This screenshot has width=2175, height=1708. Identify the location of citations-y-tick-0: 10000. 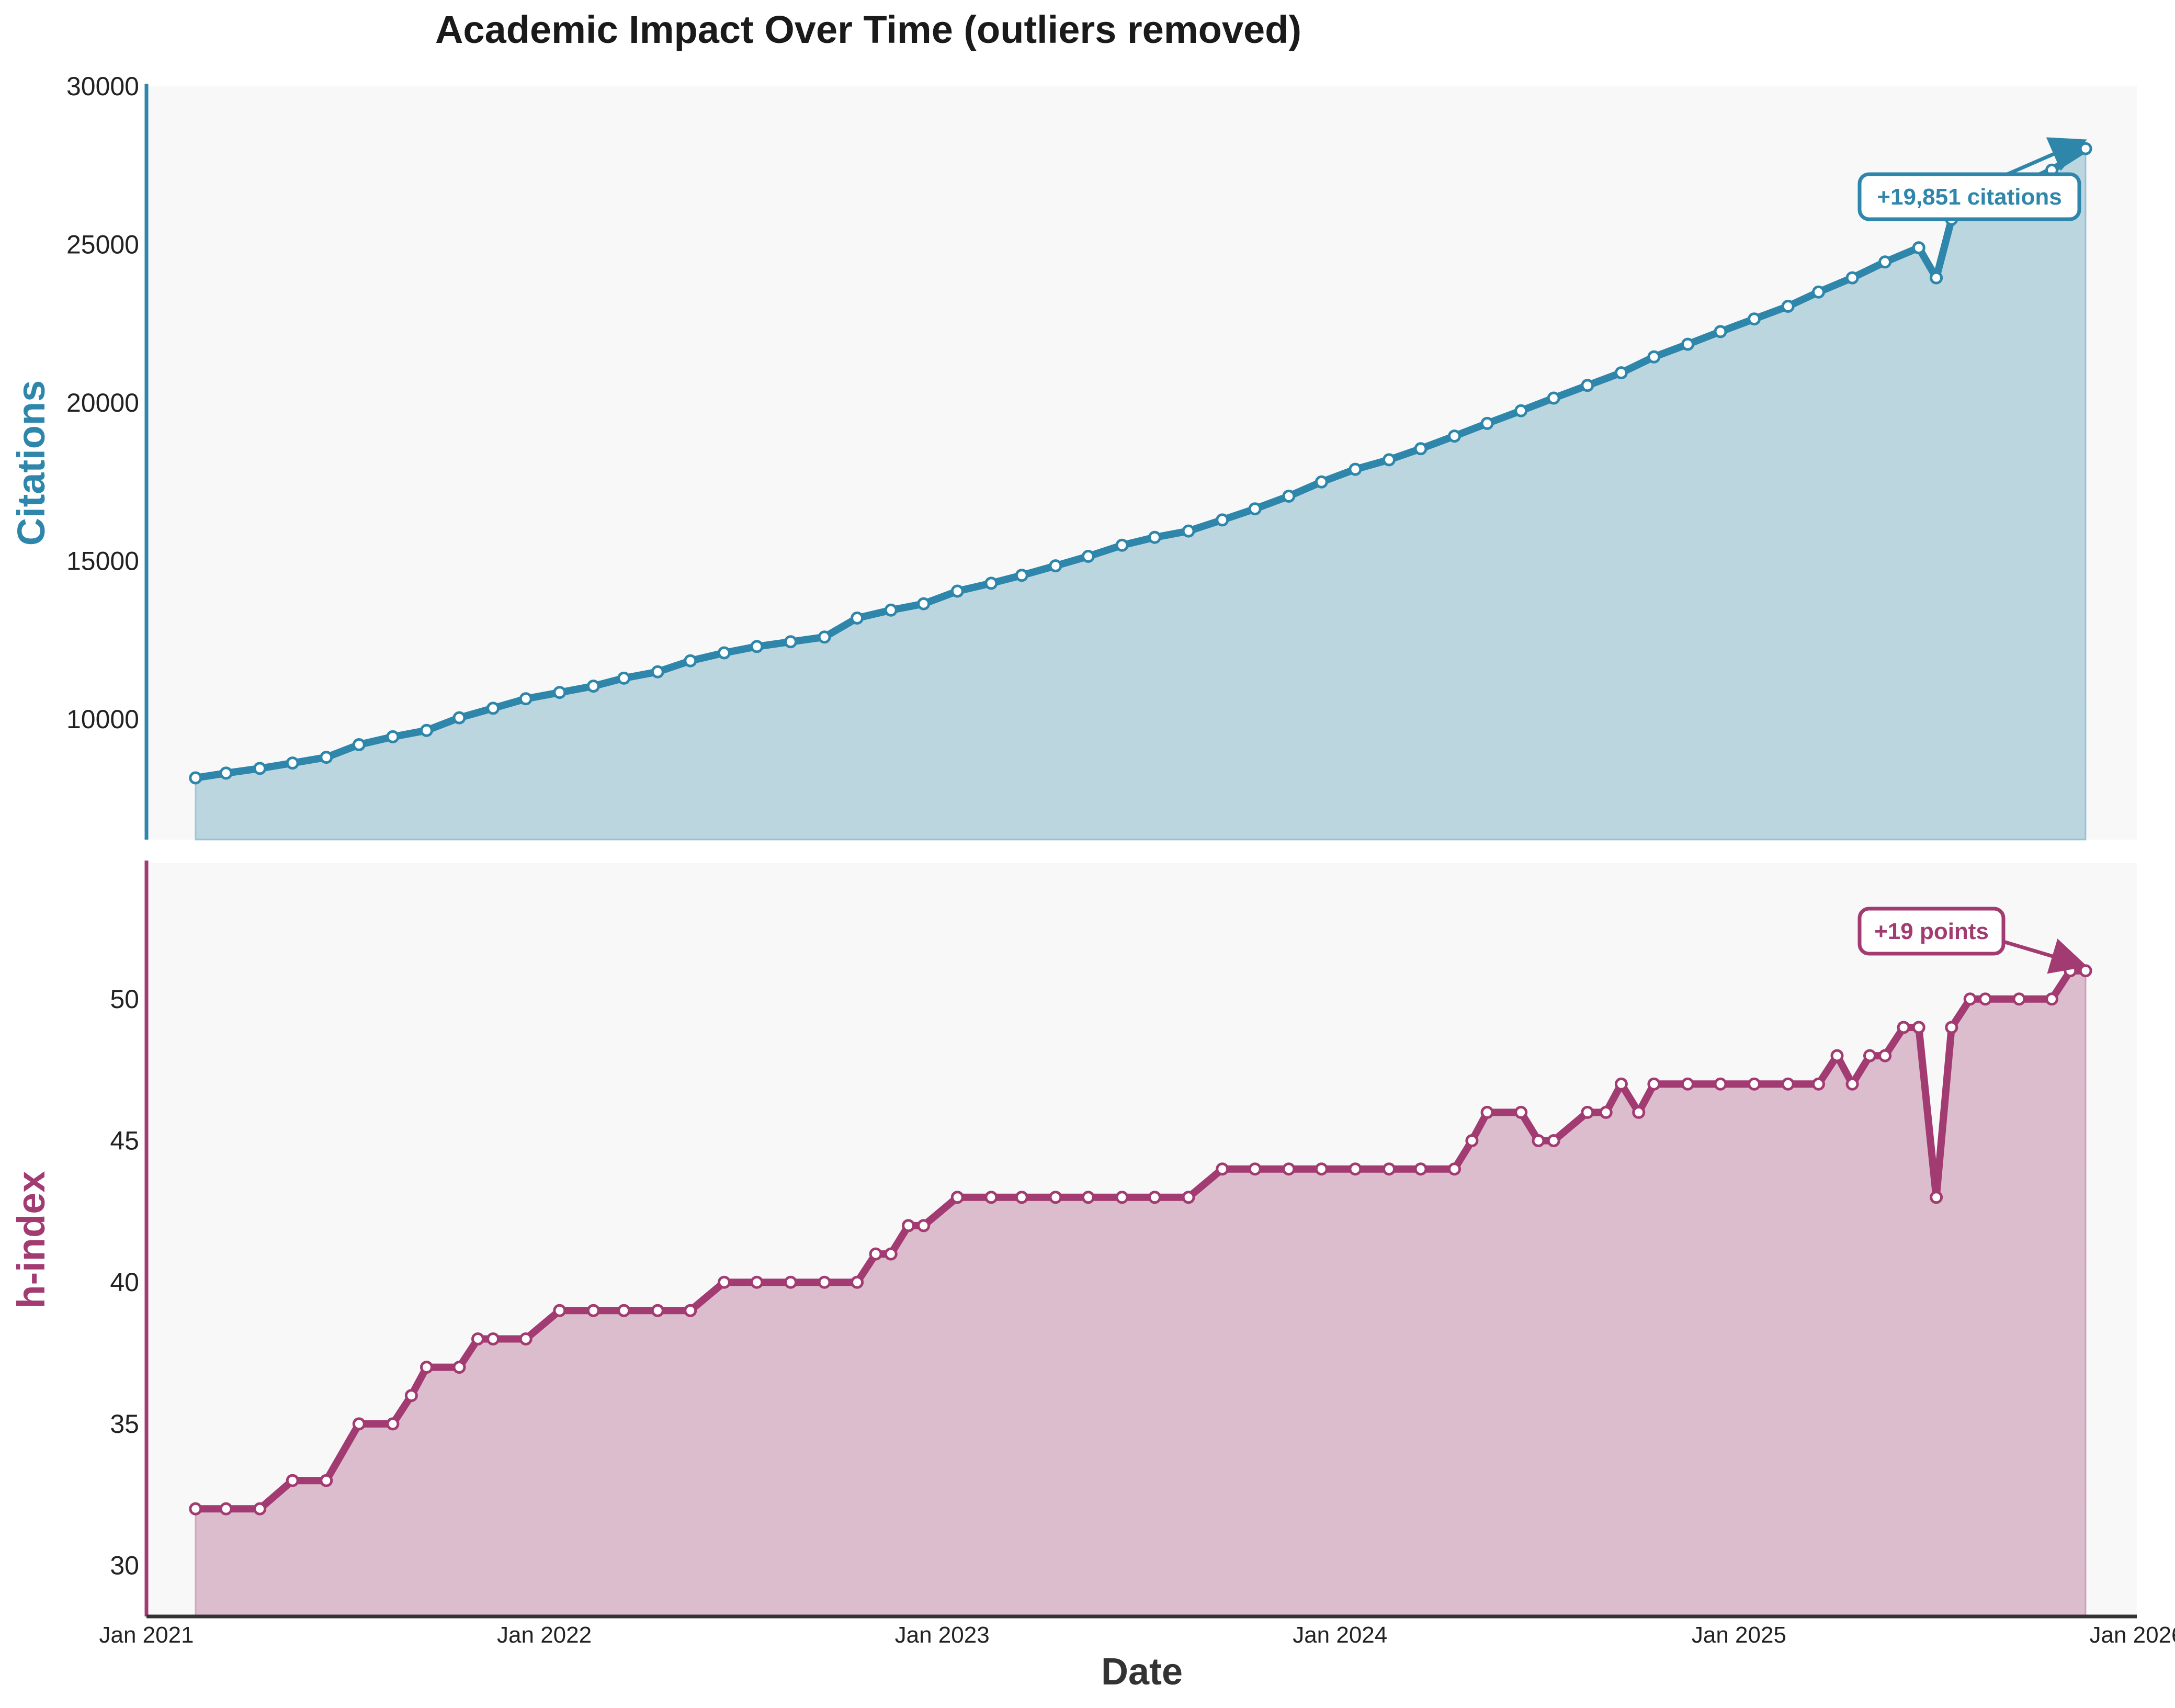
(102, 719).